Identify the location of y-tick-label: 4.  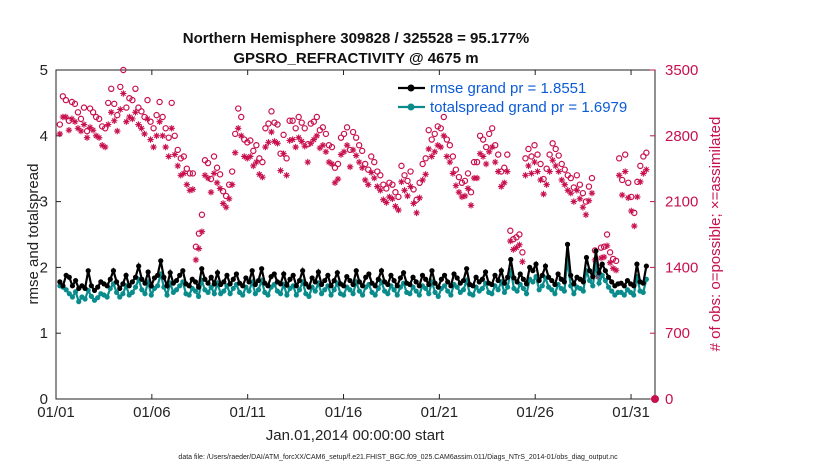
(44, 136).